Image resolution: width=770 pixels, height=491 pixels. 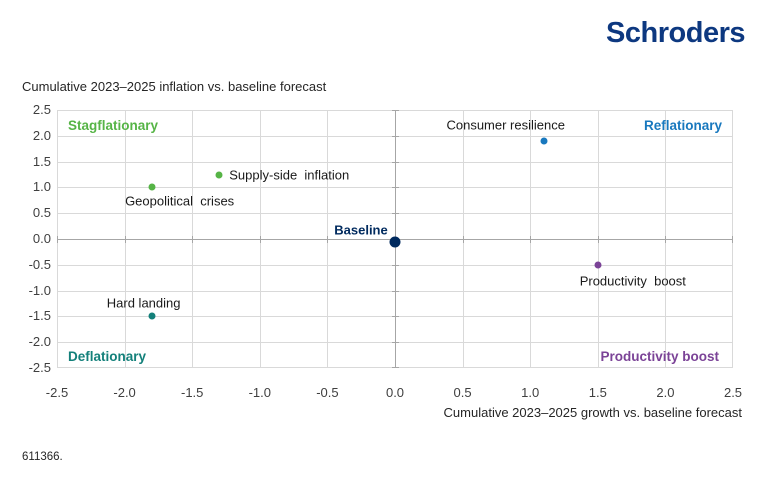 I want to click on y-tick-label: 0.5, so click(x=41, y=213).